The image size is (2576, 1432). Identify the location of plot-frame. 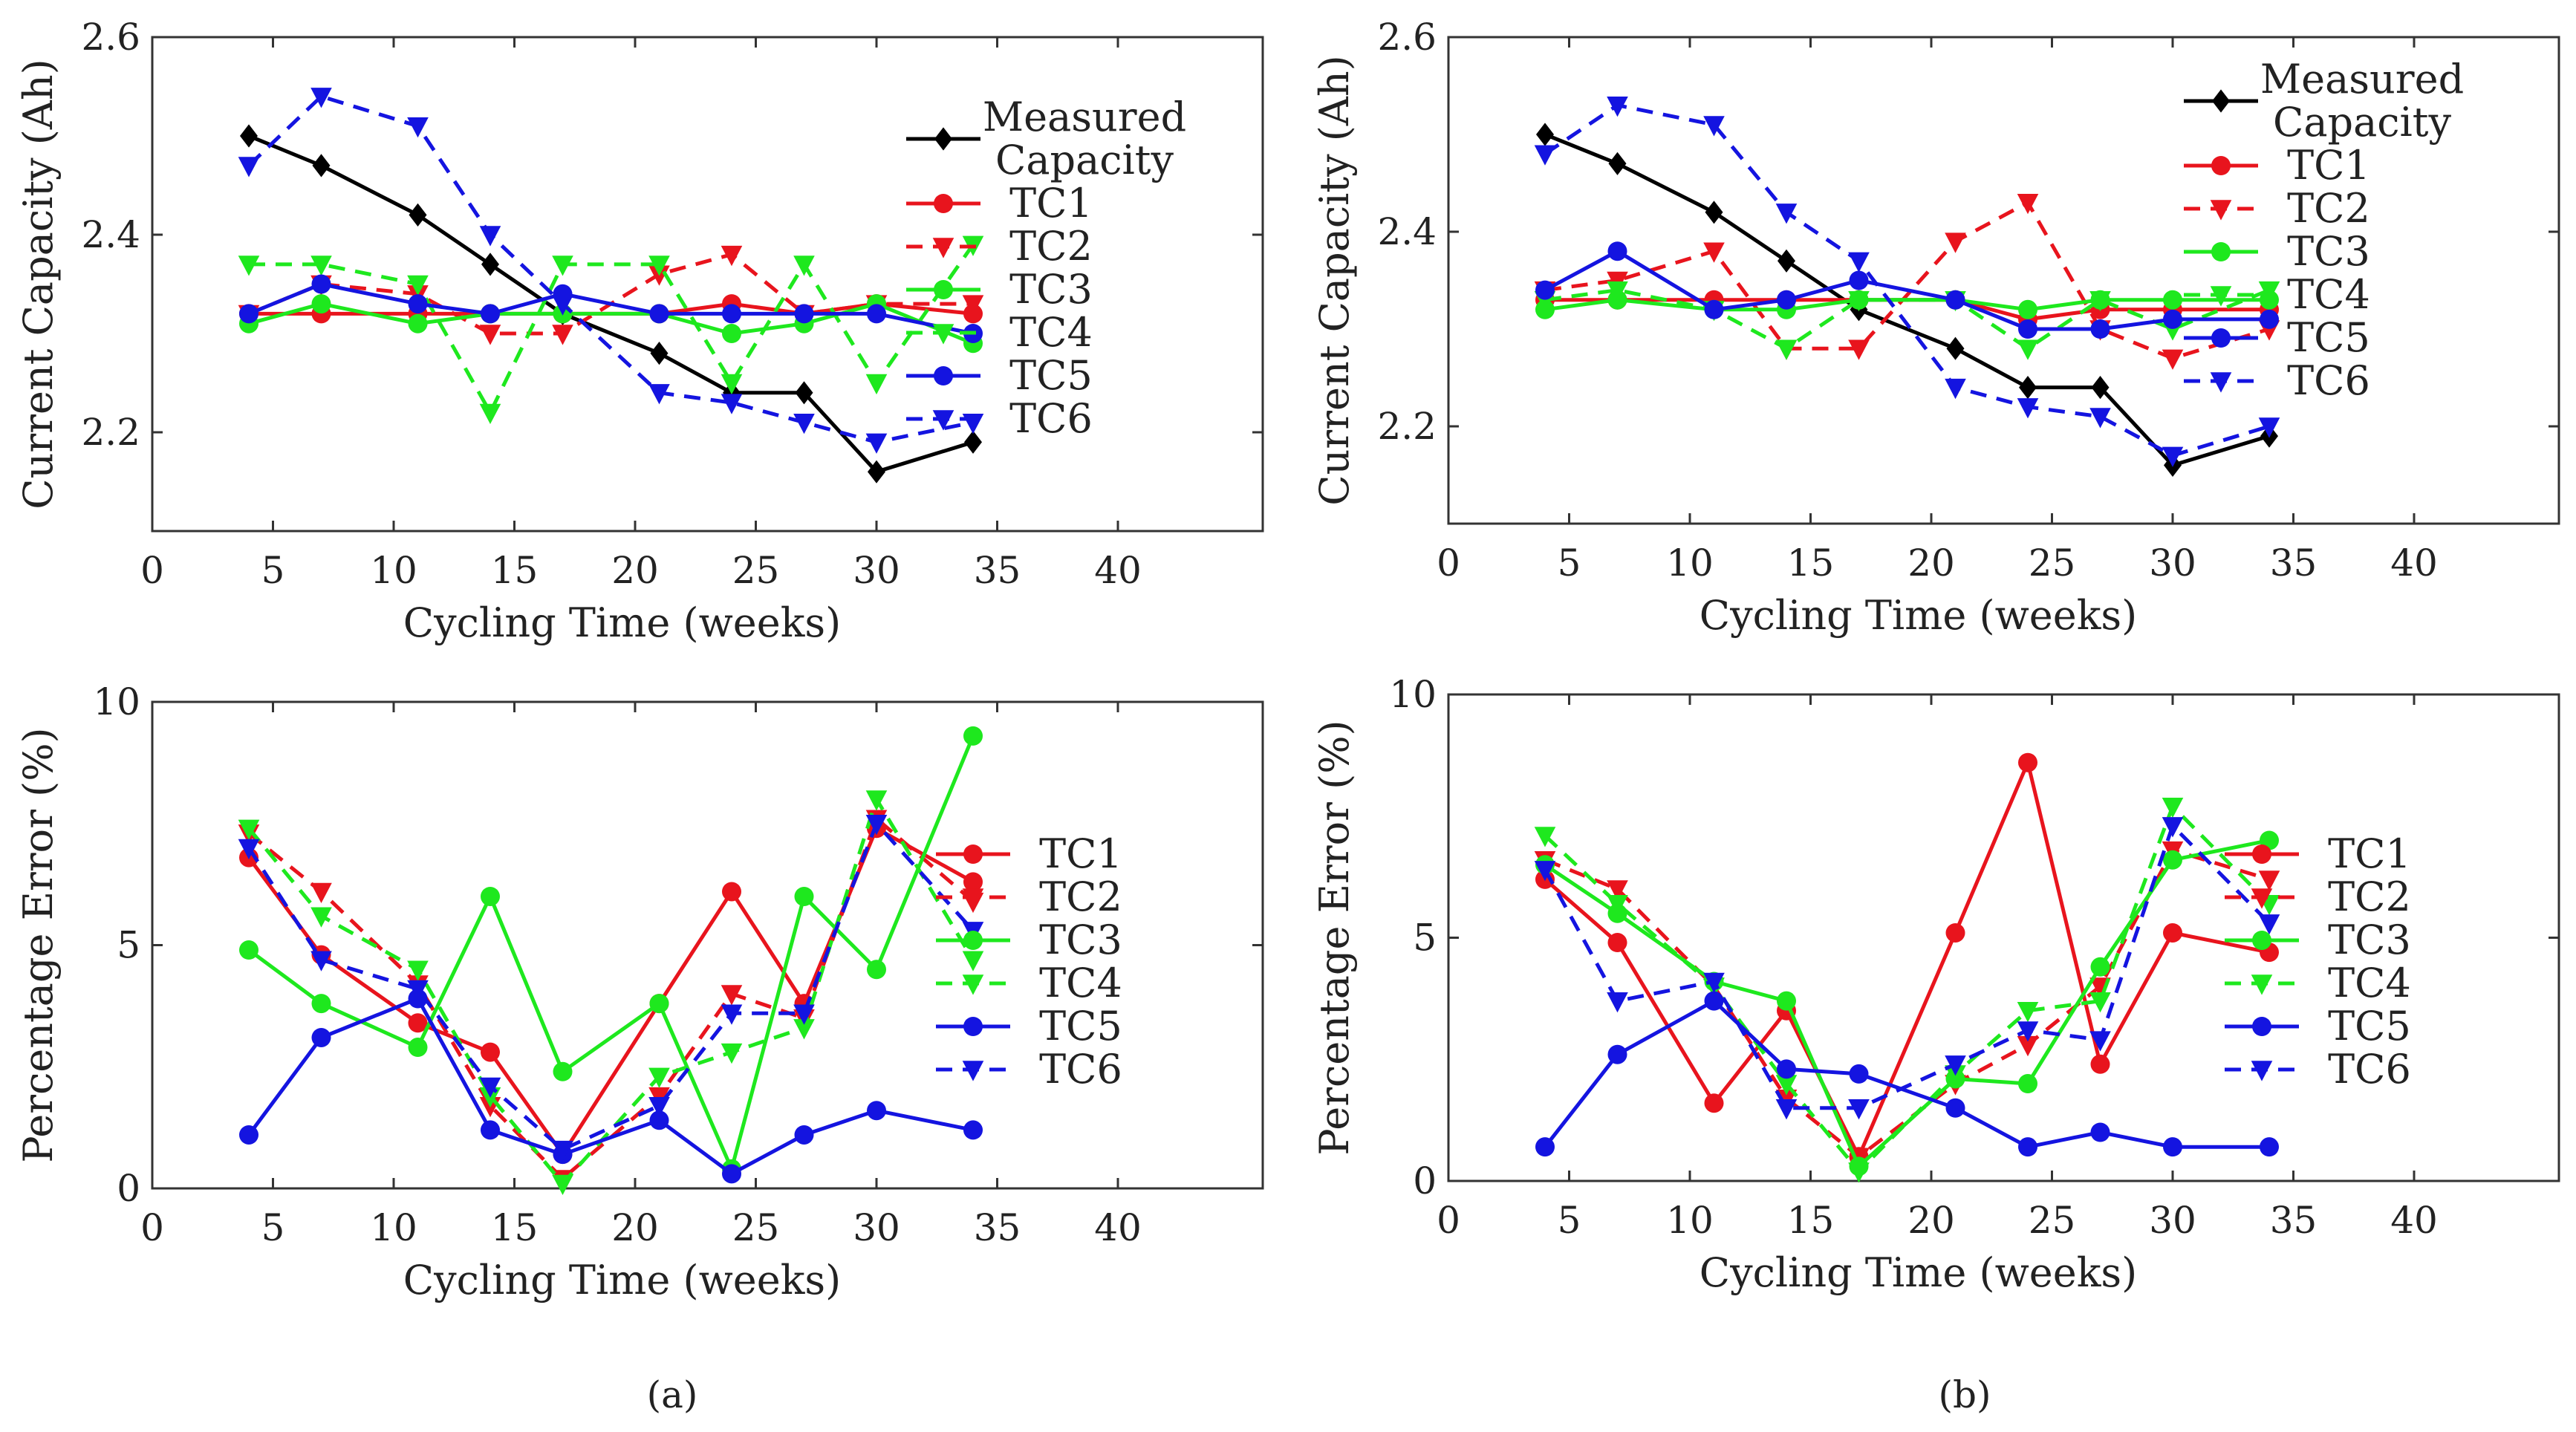
(707, 284).